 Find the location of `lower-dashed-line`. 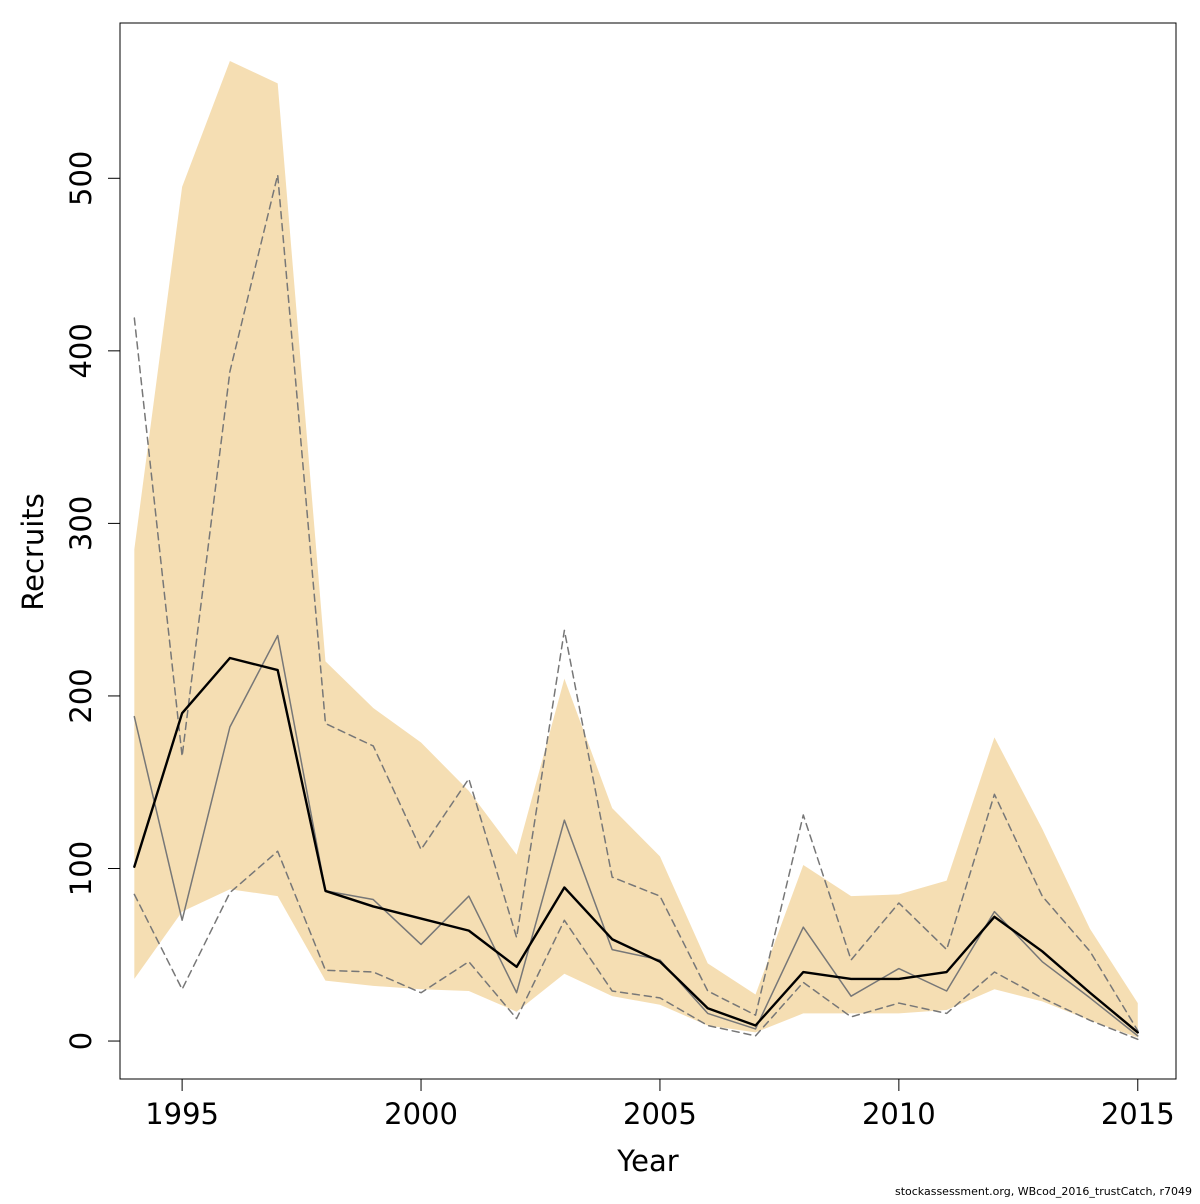

lower-dashed-line is located at coordinates (636, 945).